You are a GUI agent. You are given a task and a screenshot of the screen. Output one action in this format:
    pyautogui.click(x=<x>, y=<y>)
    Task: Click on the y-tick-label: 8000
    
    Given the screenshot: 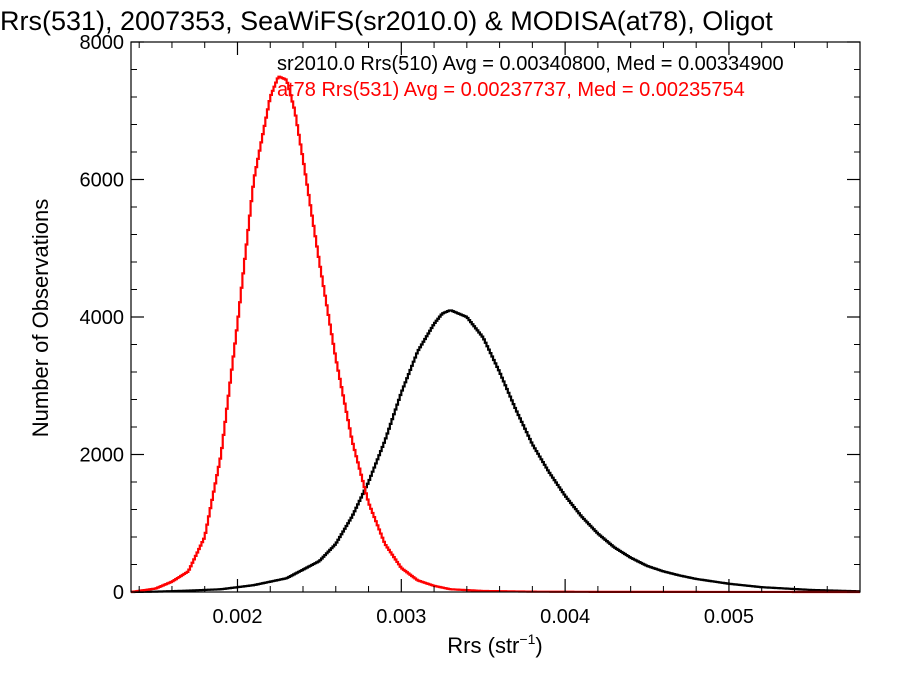 What is the action you would take?
    pyautogui.click(x=102, y=43)
    